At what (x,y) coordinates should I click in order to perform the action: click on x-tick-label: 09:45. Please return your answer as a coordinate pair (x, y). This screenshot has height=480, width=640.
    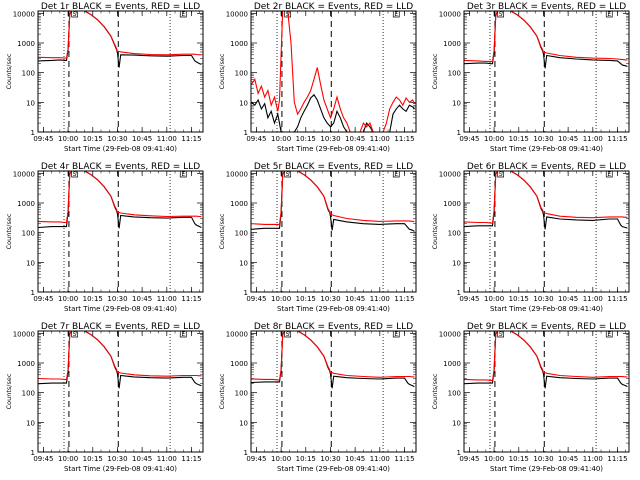
    Looking at the image, I should click on (43, 299).